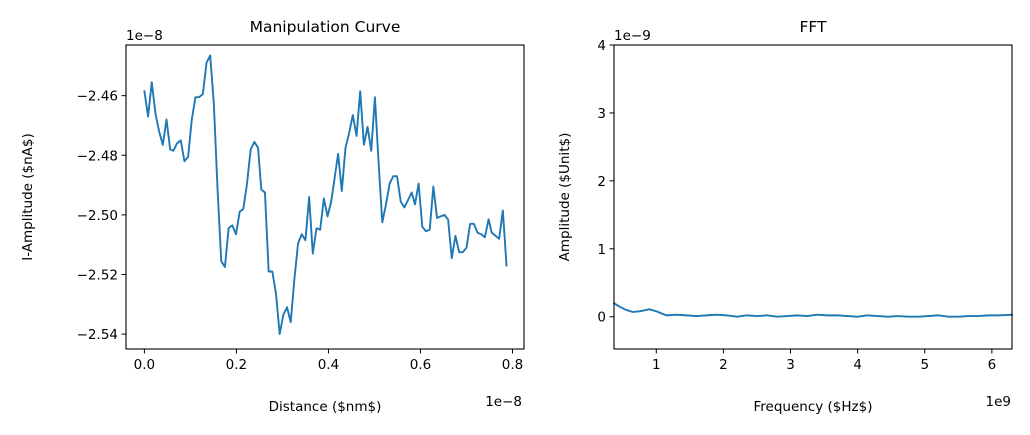 This screenshot has width=1030, height=435. I want to click on plot-marks, so click(812, 309).